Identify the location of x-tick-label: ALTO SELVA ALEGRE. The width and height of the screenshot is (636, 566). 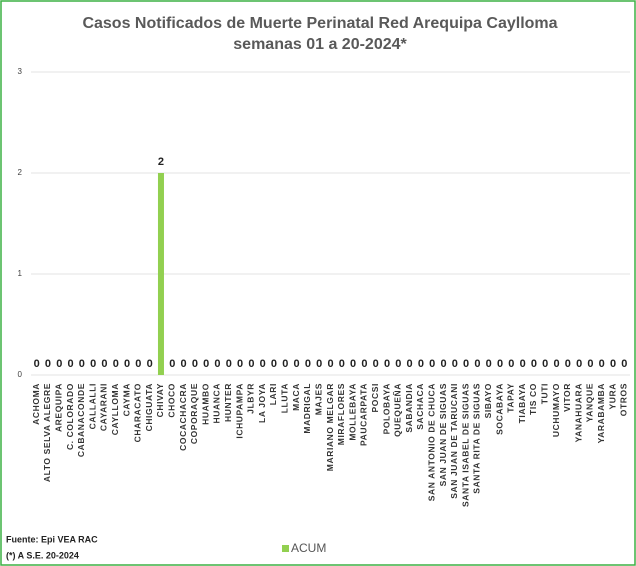
(47, 432).